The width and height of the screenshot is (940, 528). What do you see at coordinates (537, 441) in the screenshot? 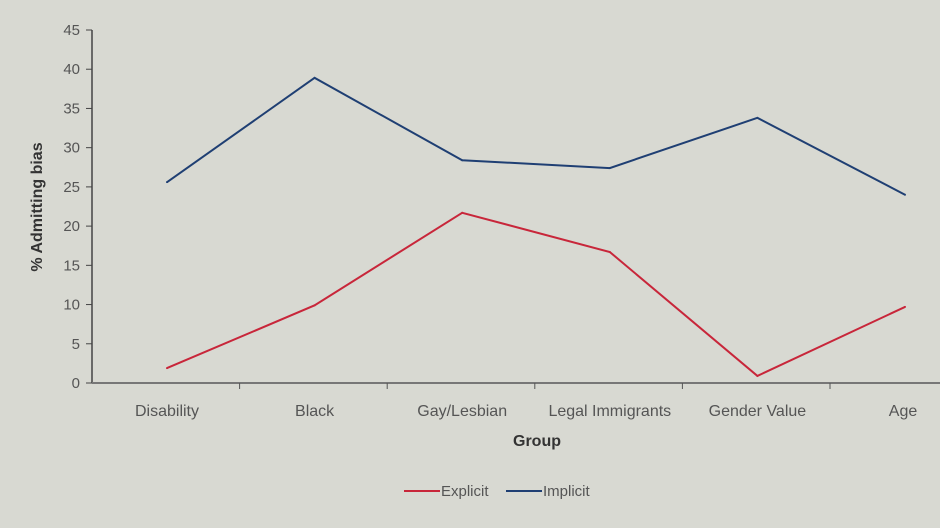
I see `x-axis-label: Group` at bounding box center [537, 441].